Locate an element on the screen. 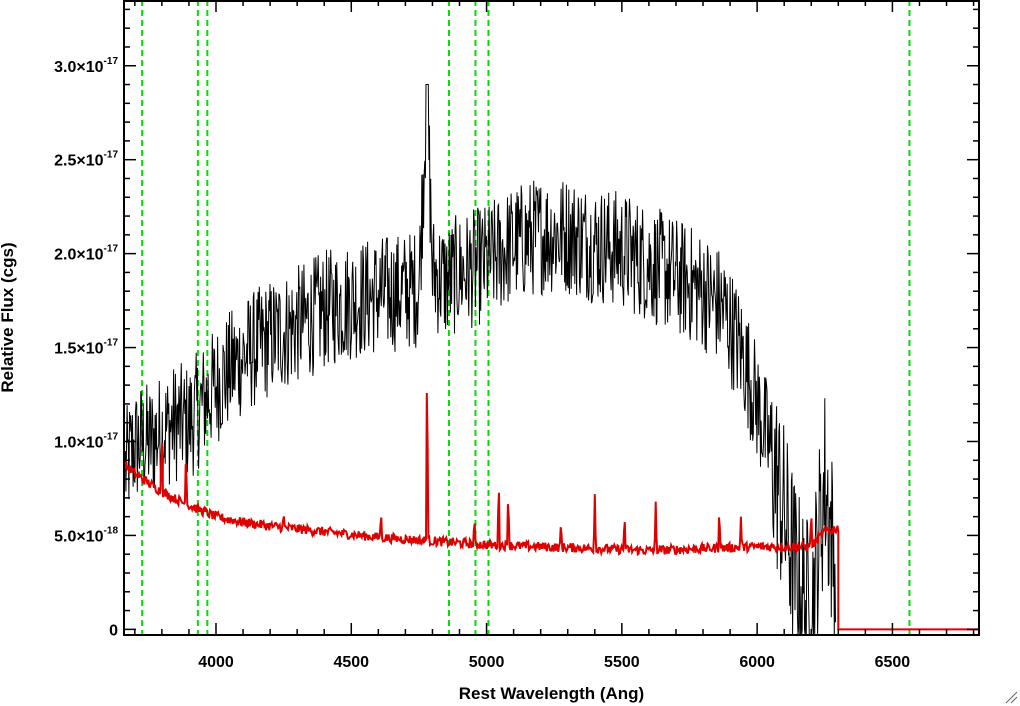 This screenshot has width=1020, height=706. x-tick-labels: 4000 4500 5000 5500 6000 6500 is located at coordinates (554, 662).